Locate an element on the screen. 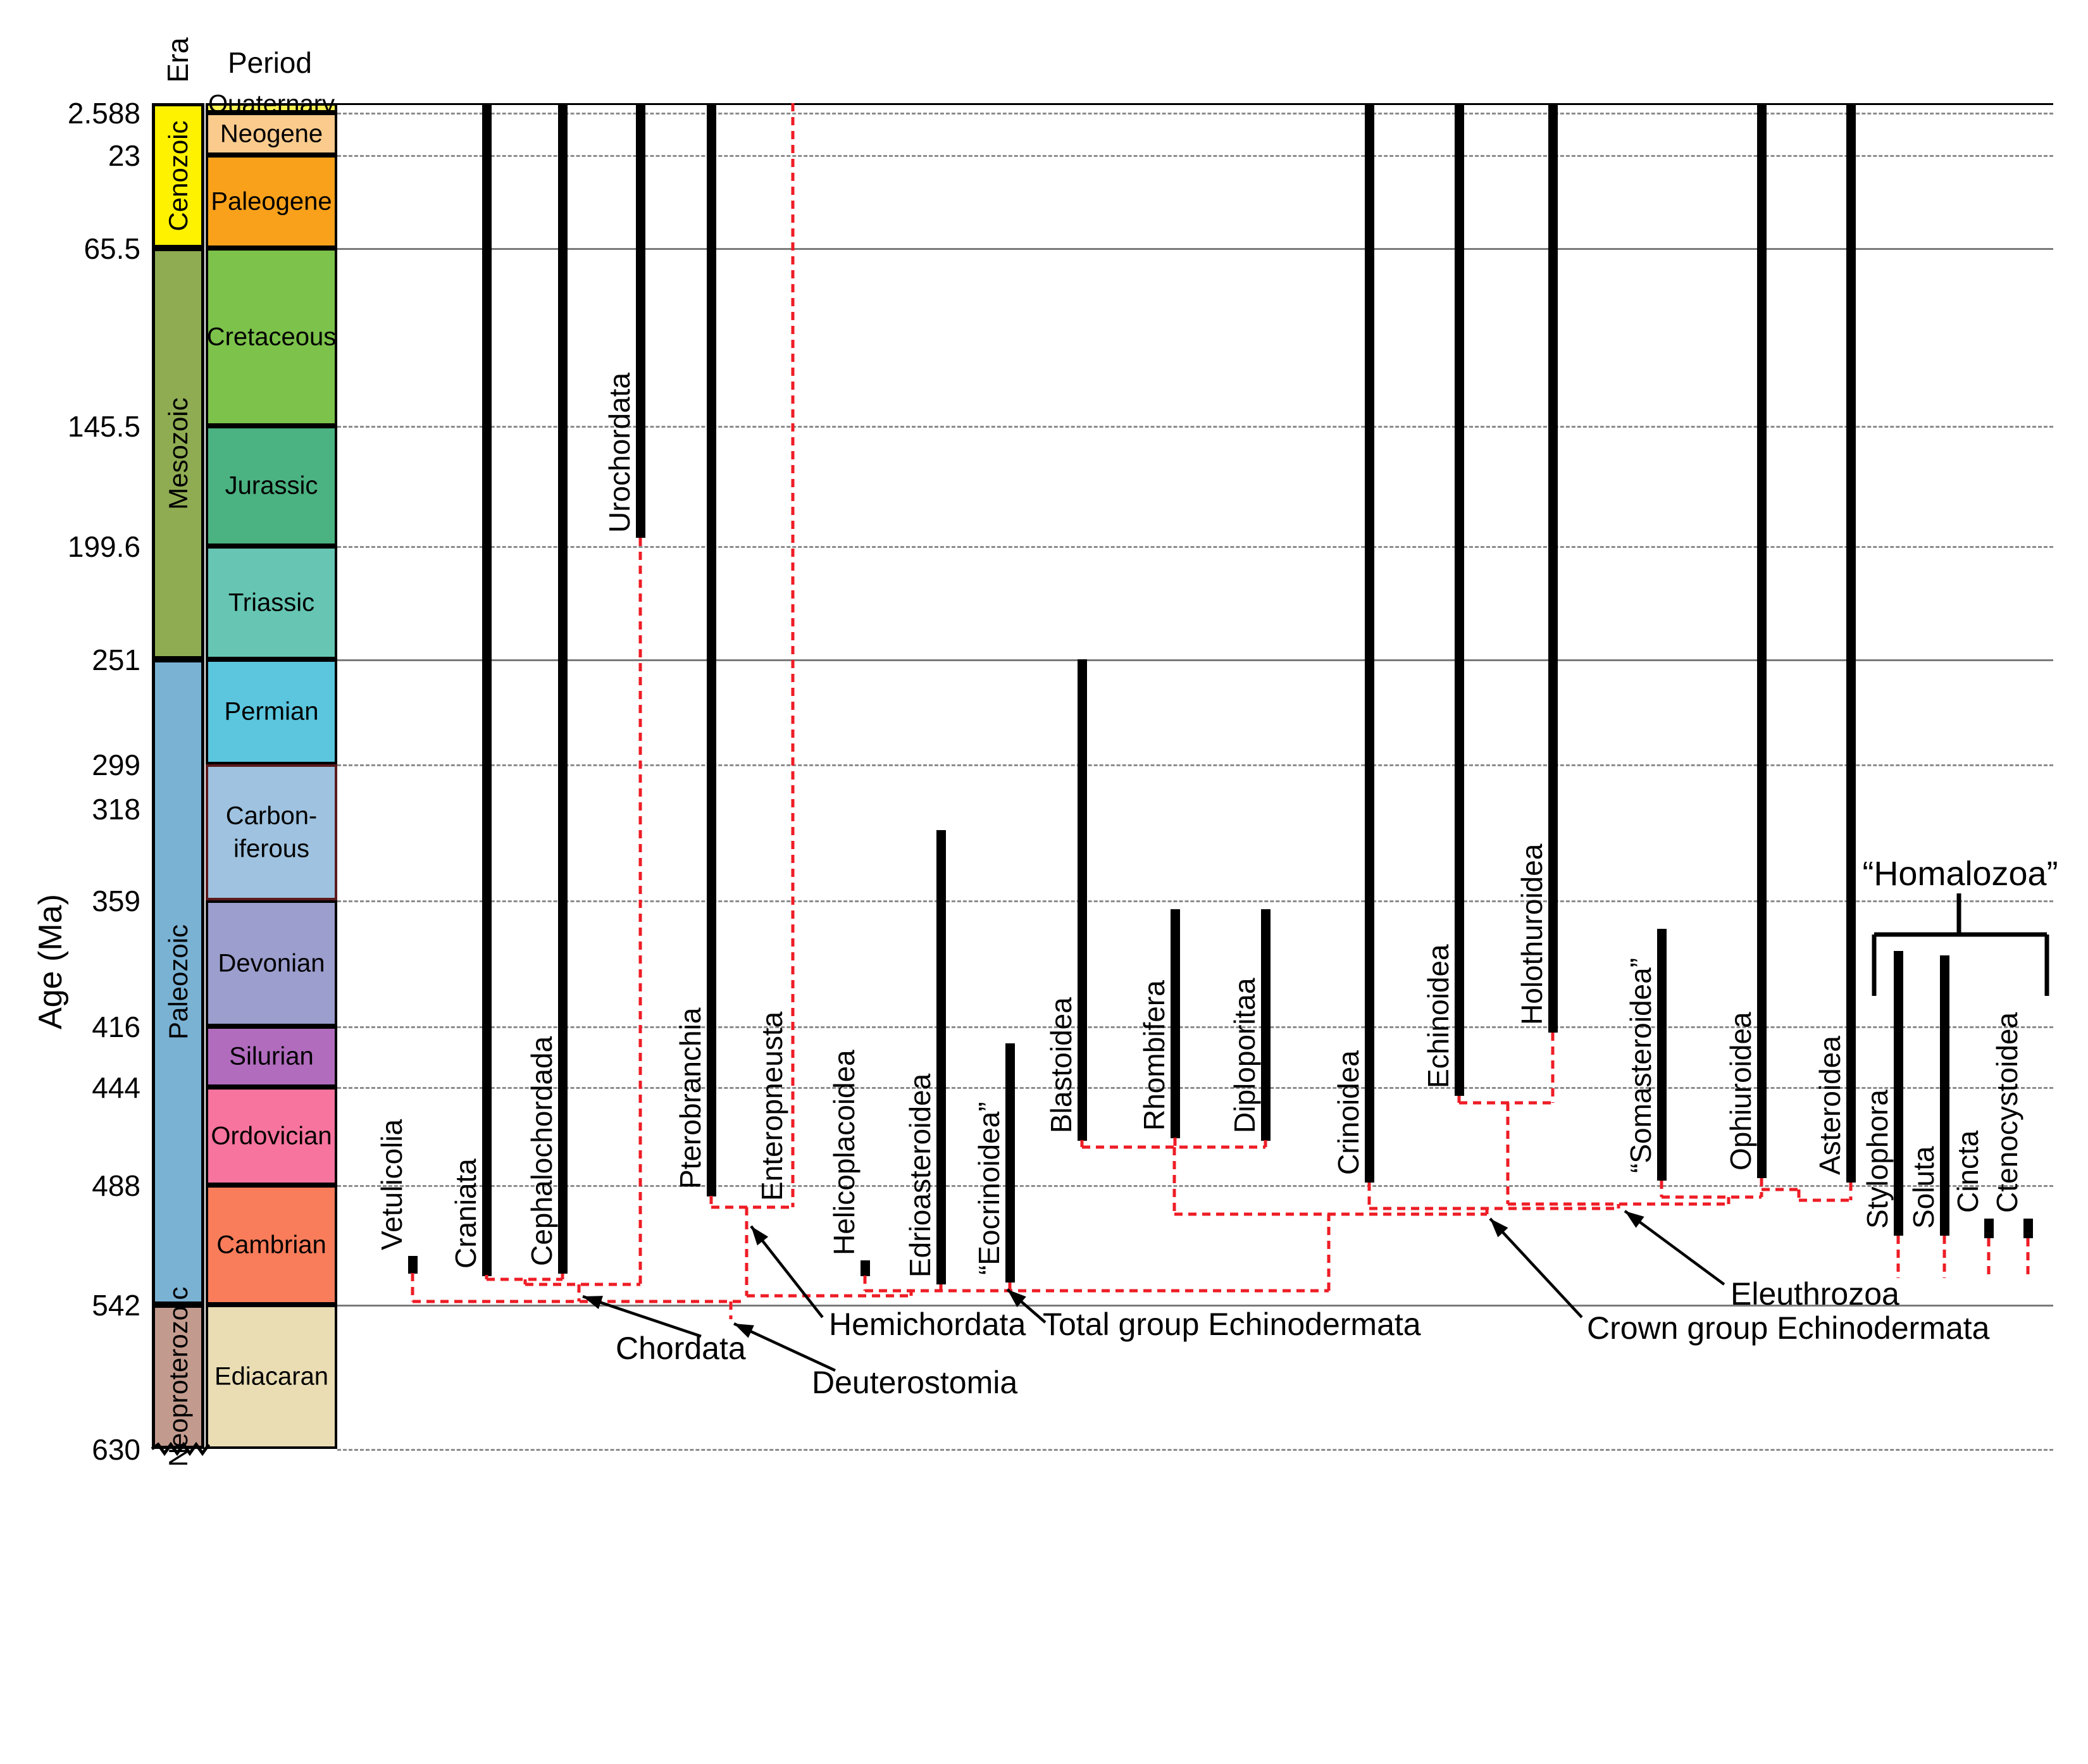  period-label-neogene: Neogene is located at coordinates (271, 133).